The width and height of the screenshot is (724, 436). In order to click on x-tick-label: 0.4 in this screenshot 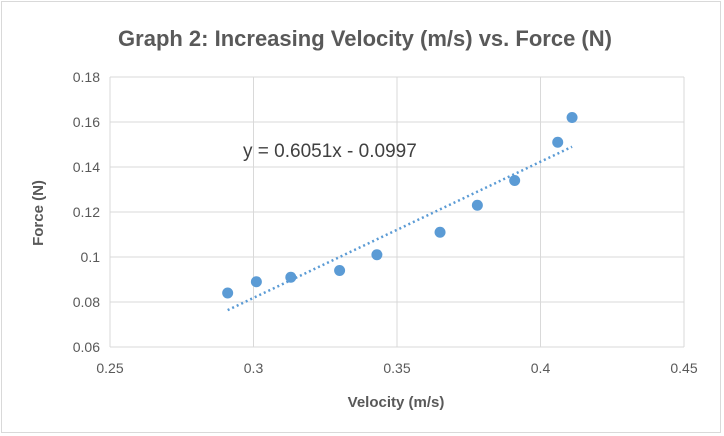, I will do `click(541, 368)`.